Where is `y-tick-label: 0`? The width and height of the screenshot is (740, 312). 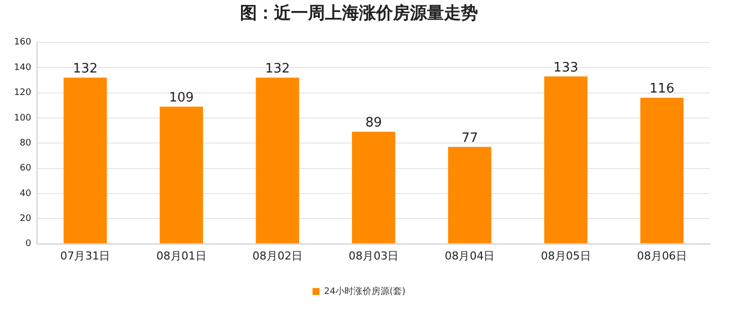 y-tick-label: 0 is located at coordinates (28, 244).